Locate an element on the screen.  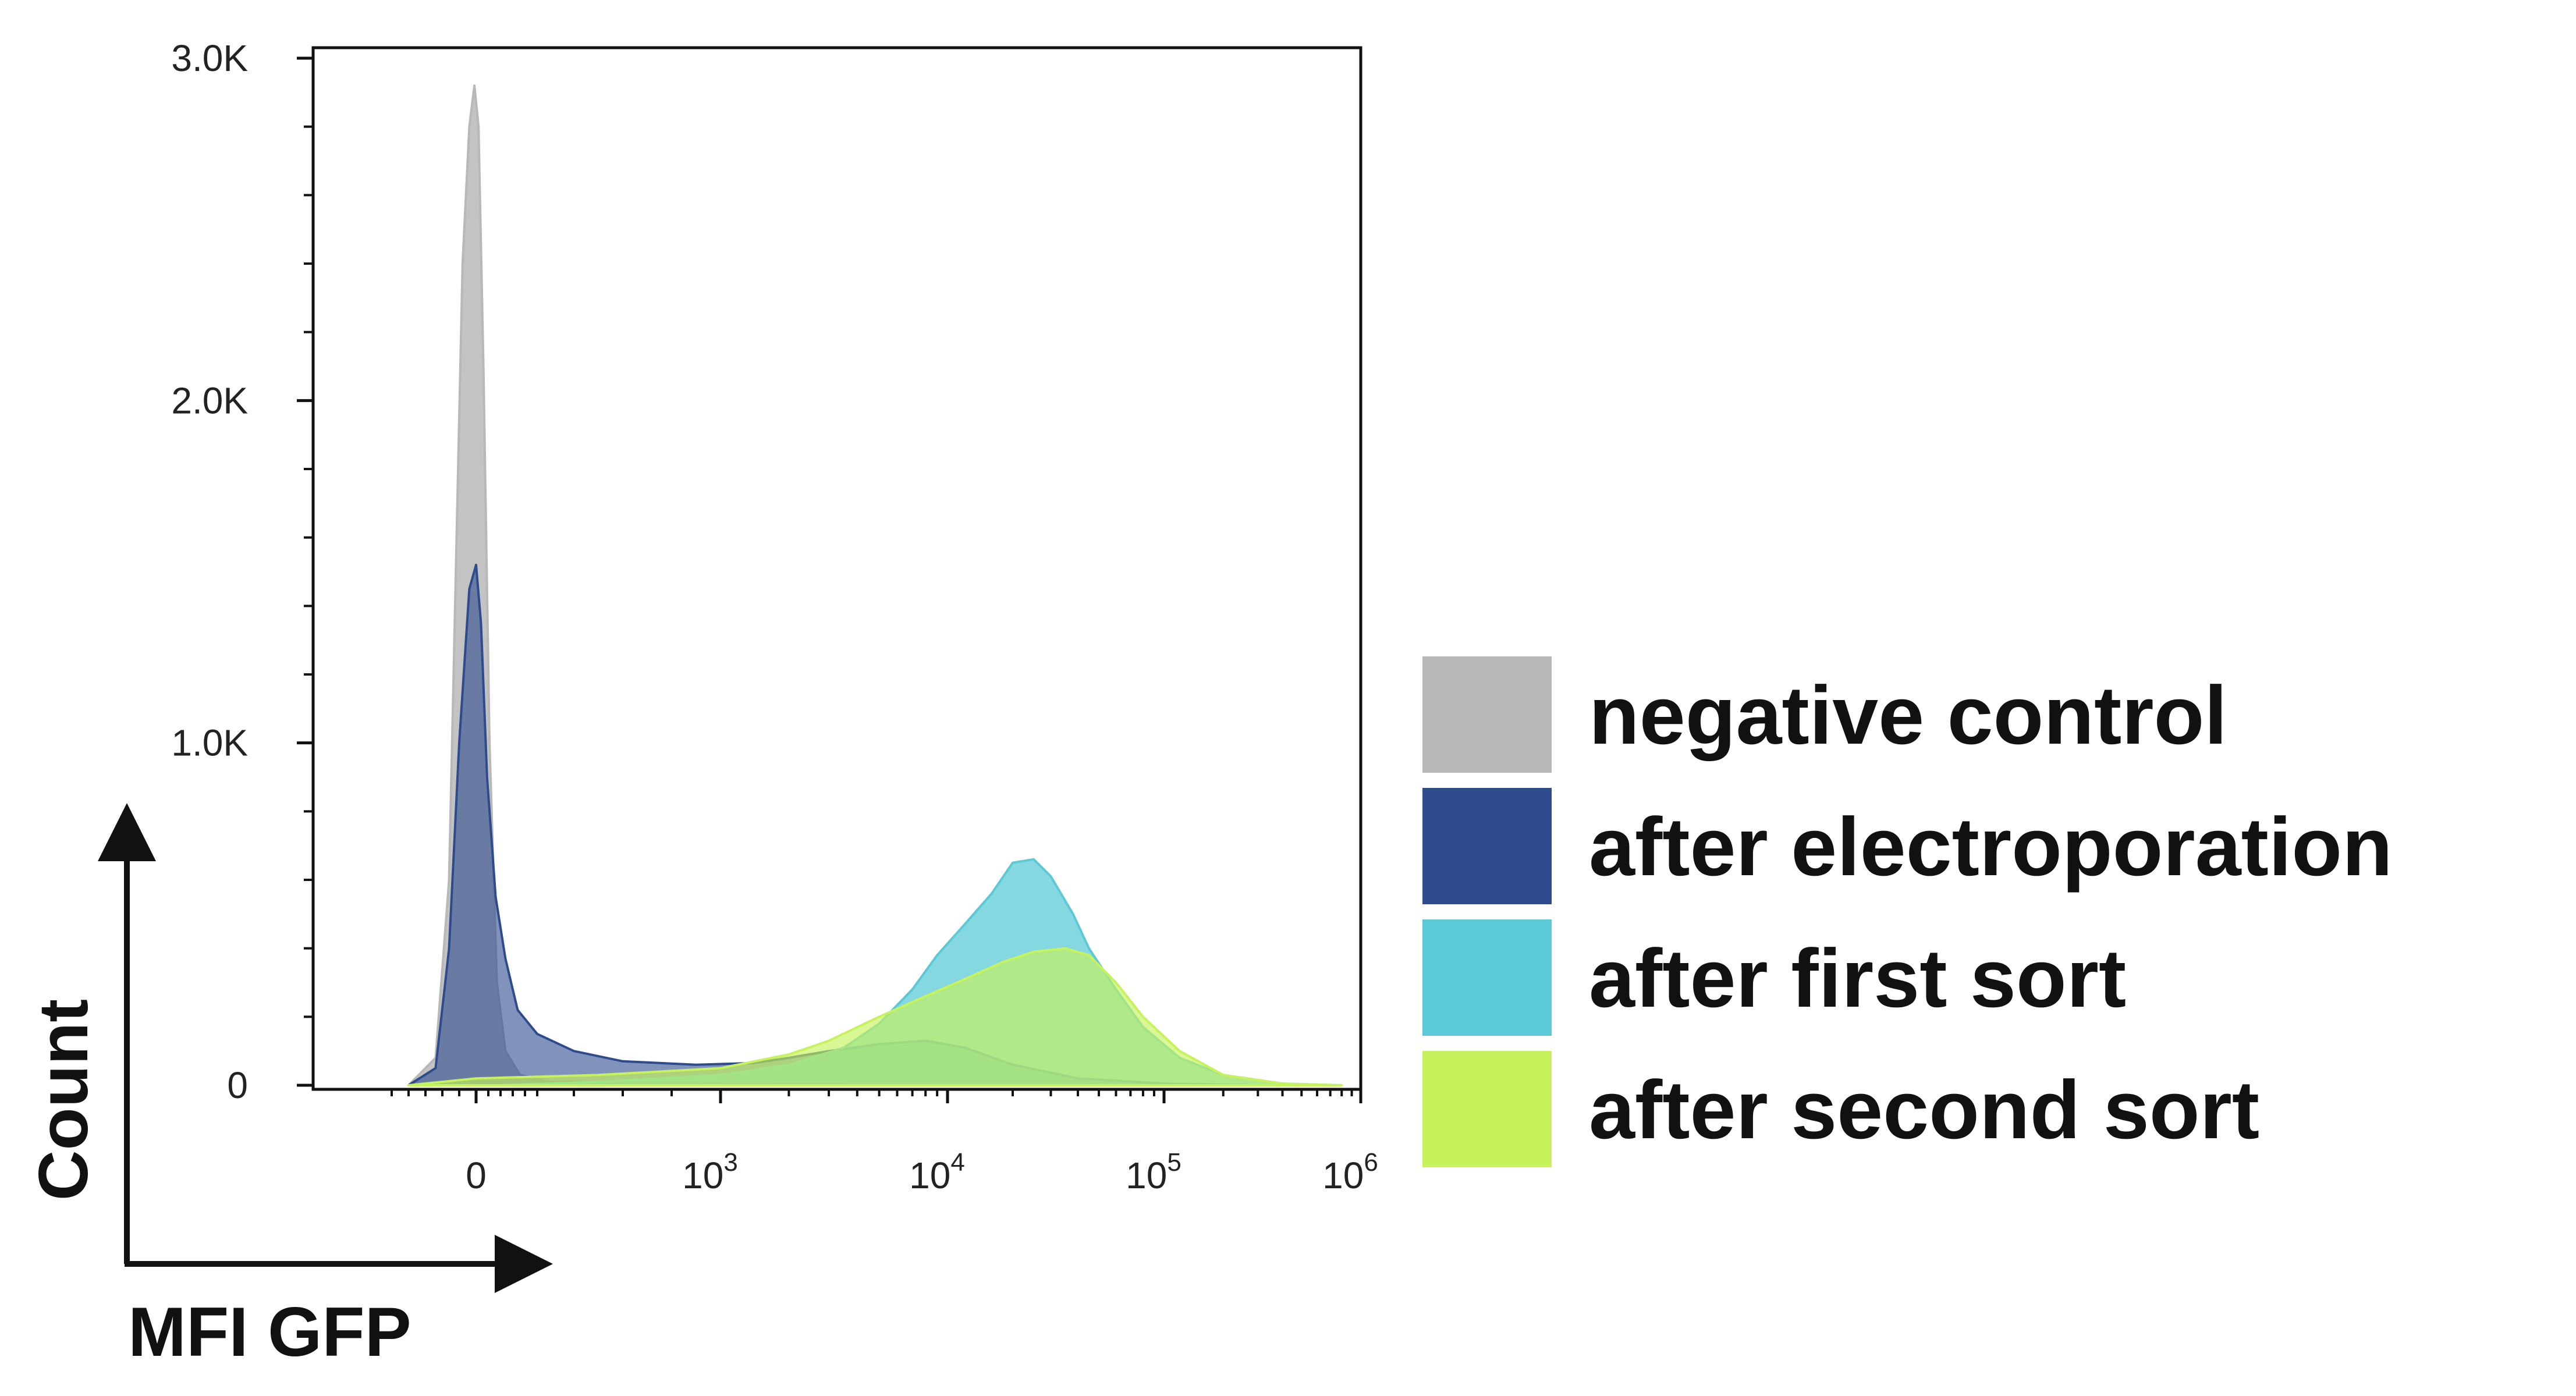
legend-swatch-after-first-sort is located at coordinates (1487, 977).